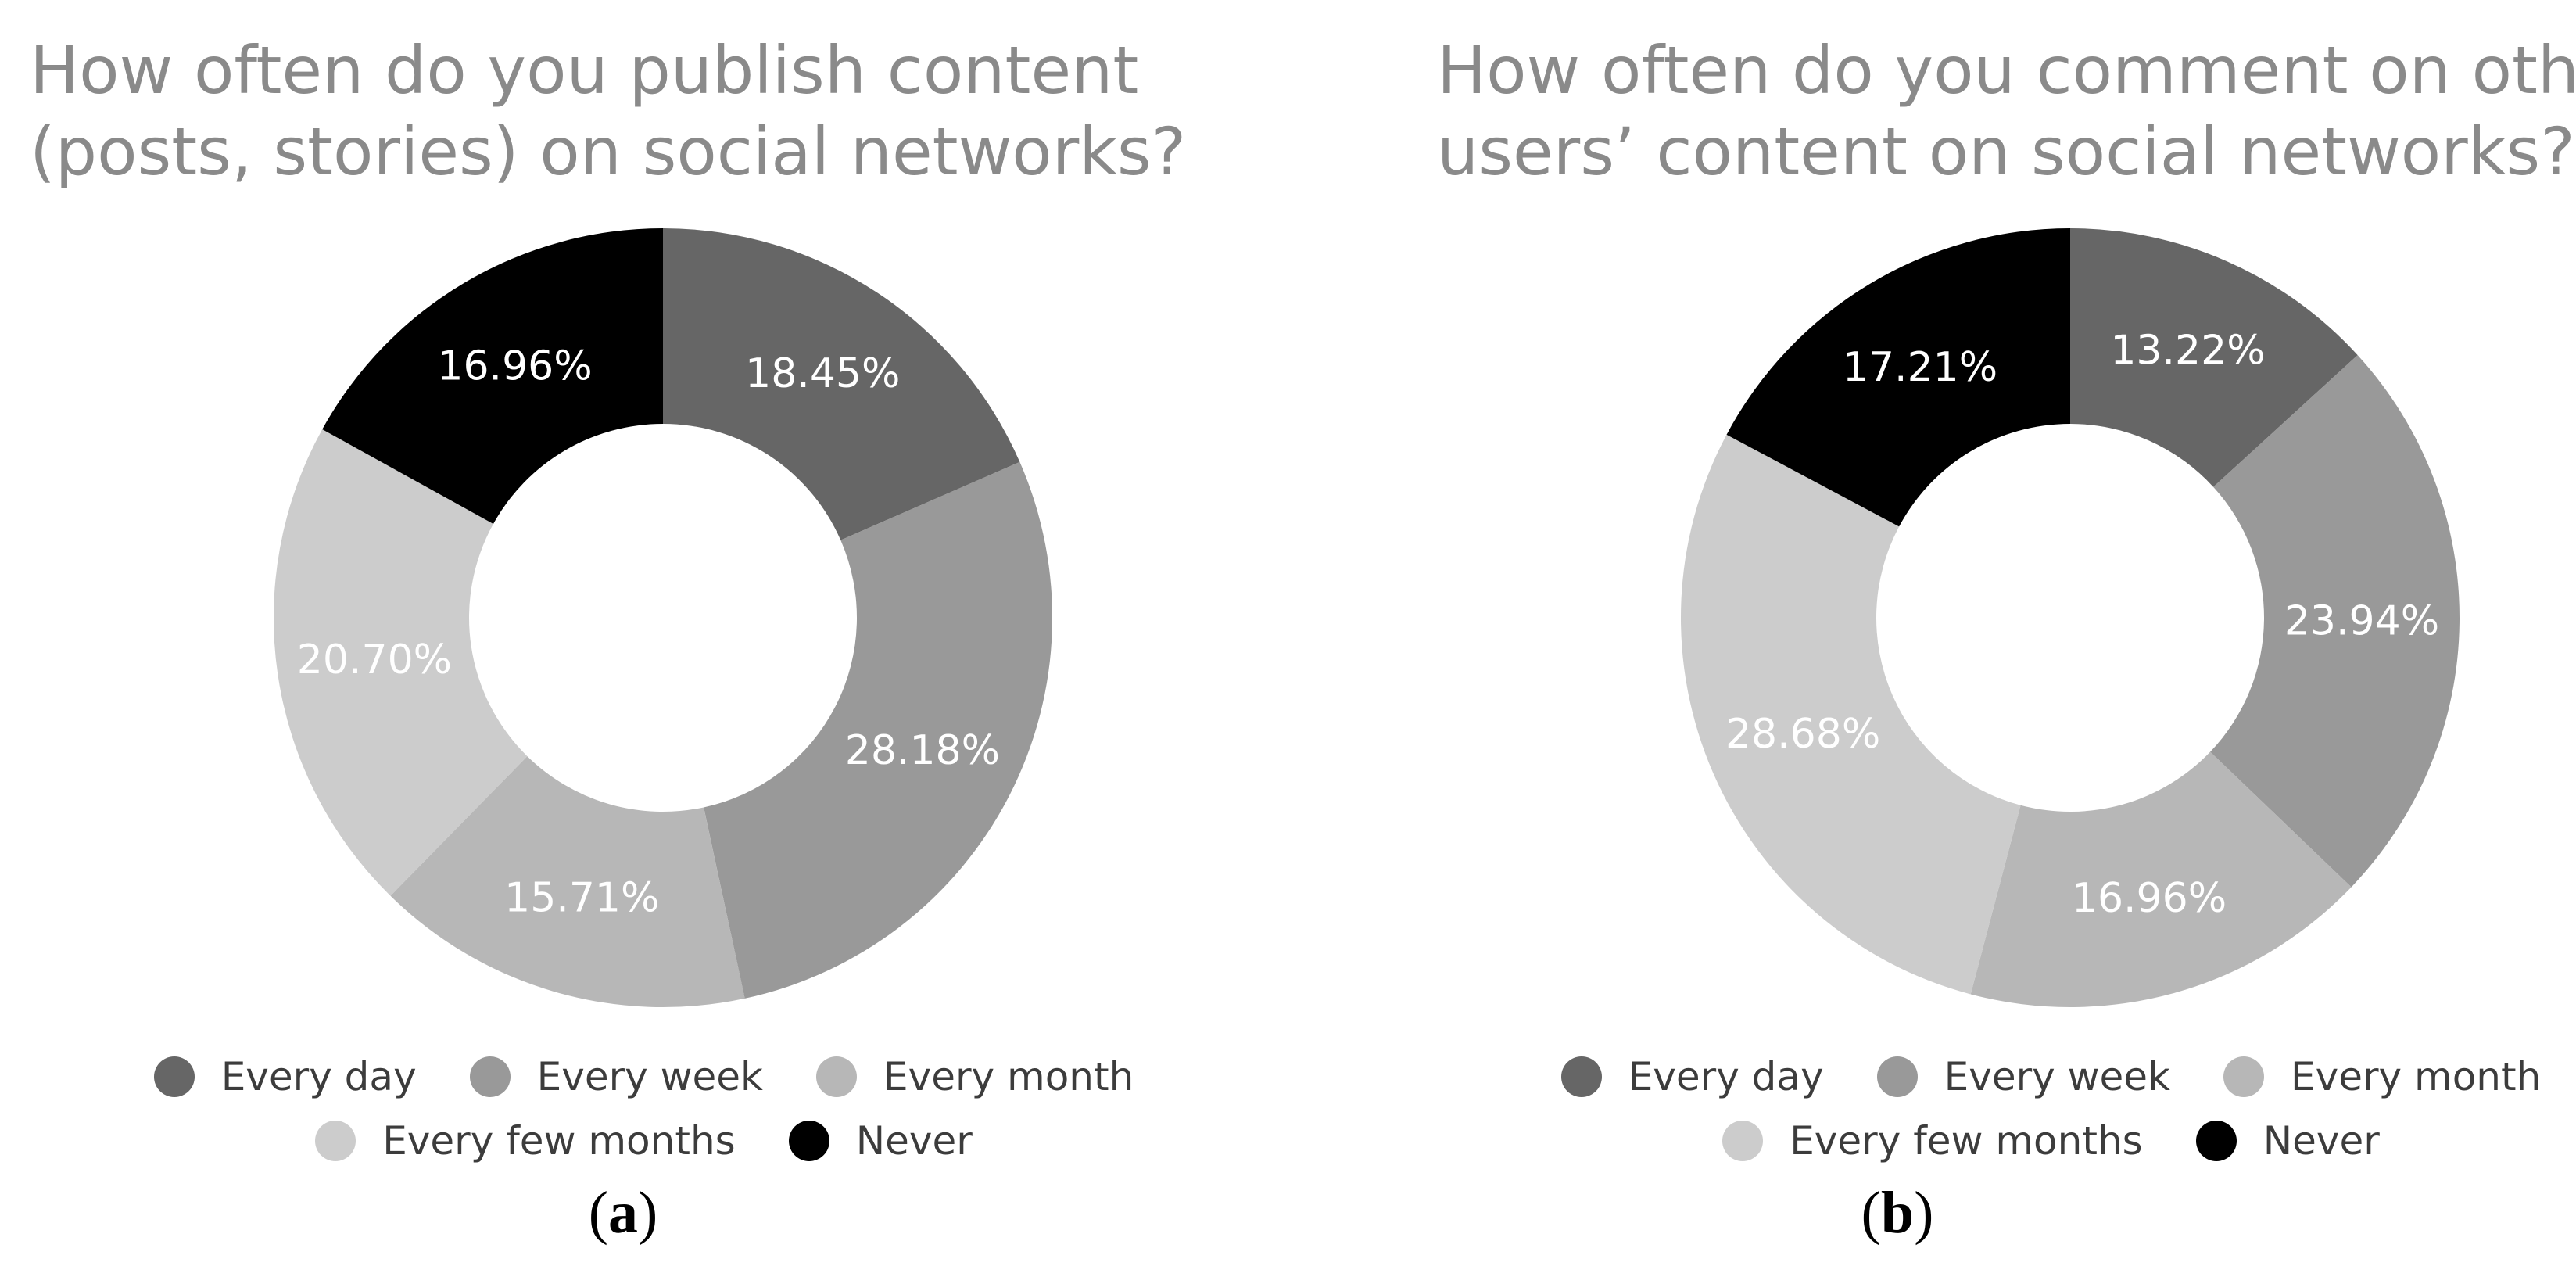  What do you see at coordinates (2187, 351) in the screenshot?
I see `donut-data-label: 13.22%` at bounding box center [2187, 351].